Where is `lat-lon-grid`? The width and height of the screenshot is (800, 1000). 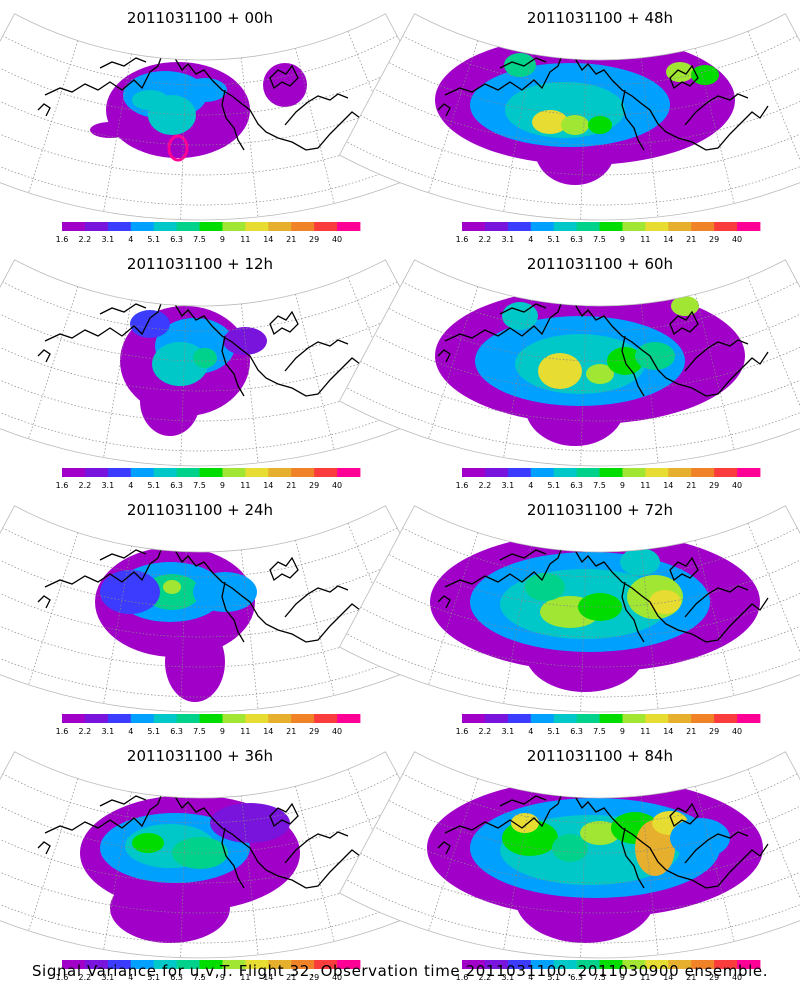 lat-lon-grid is located at coordinates (573, 863).